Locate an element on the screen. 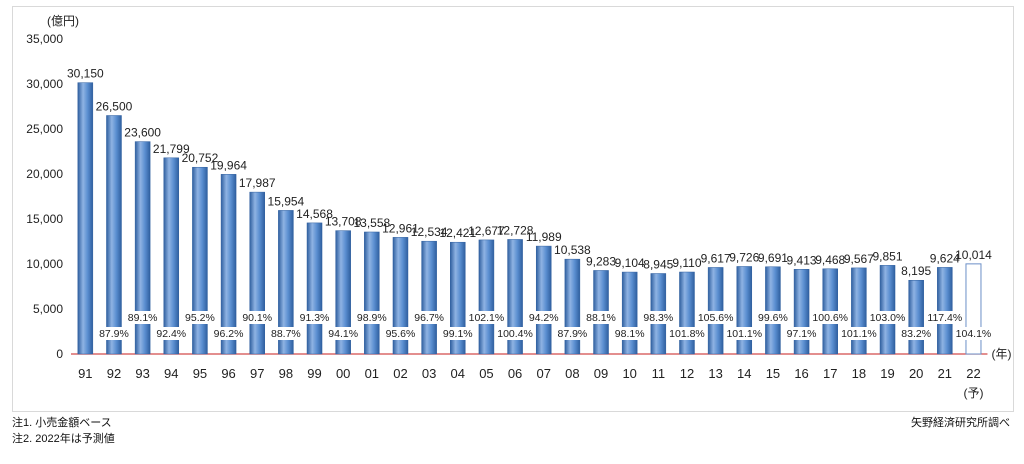 The height and width of the screenshot is (464, 1024). x-tick-label: 16 is located at coordinates (801, 373).